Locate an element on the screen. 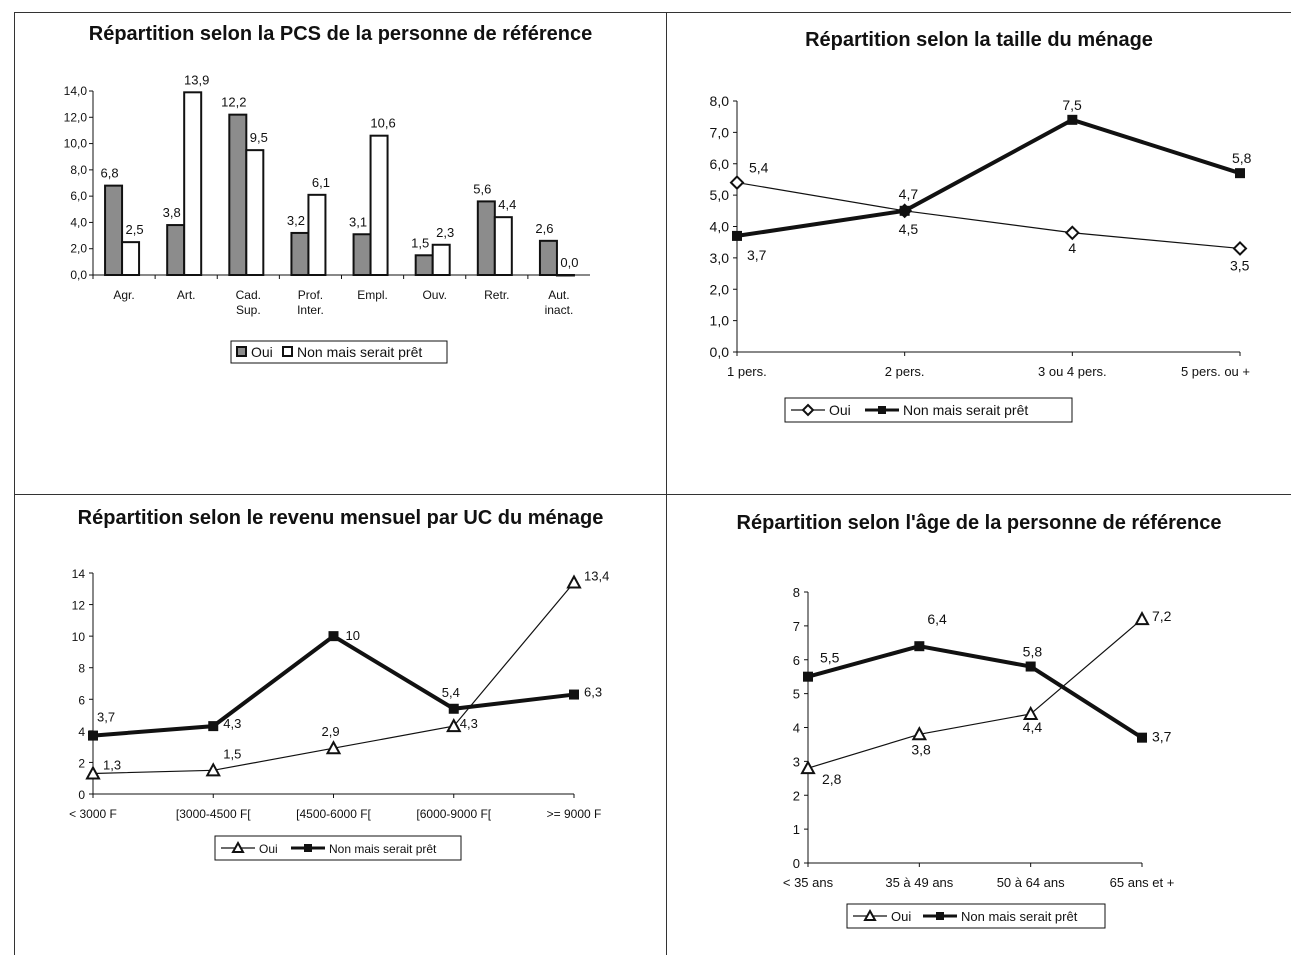 This screenshot has width=1291, height=955. x-tick-label: Inter. is located at coordinates (310, 310).